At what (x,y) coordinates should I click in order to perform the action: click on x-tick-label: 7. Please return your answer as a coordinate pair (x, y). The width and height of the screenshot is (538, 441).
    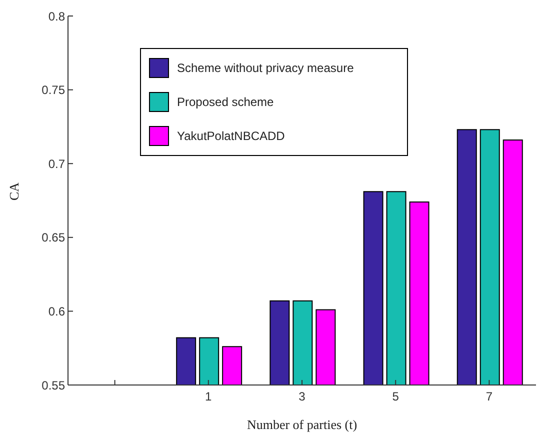
    Looking at the image, I should click on (489, 397).